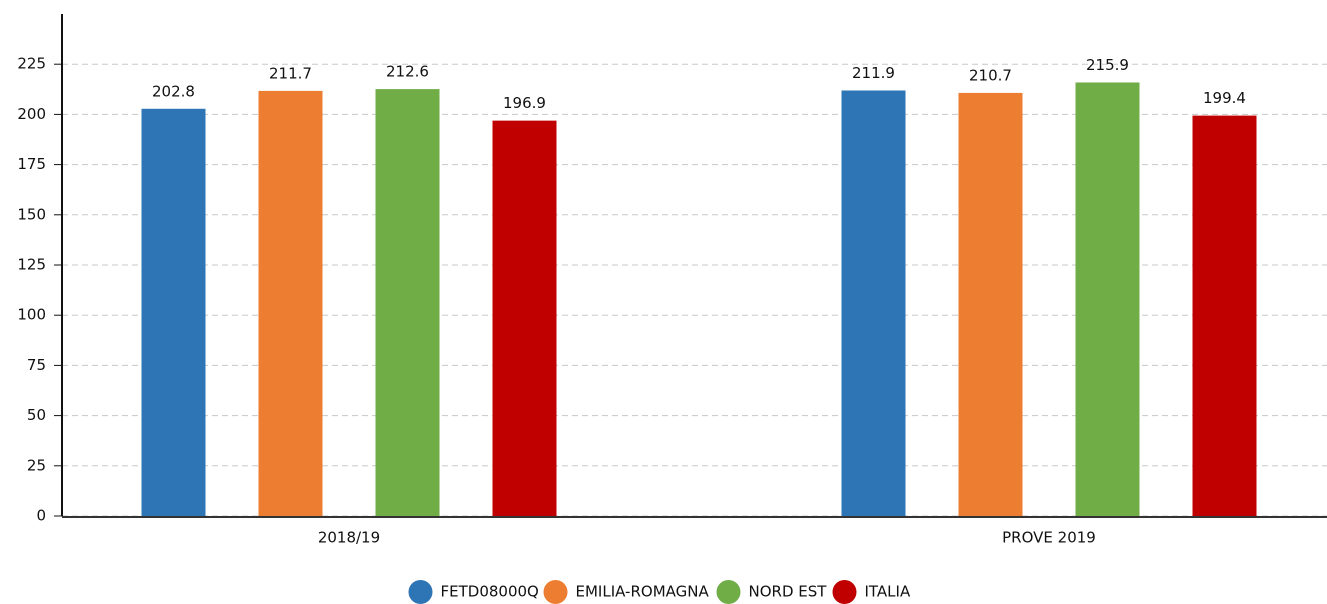 The image size is (1327, 604). Describe the element at coordinates (31, 64) in the screenshot. I see `y-tick-label: 225` at that location.